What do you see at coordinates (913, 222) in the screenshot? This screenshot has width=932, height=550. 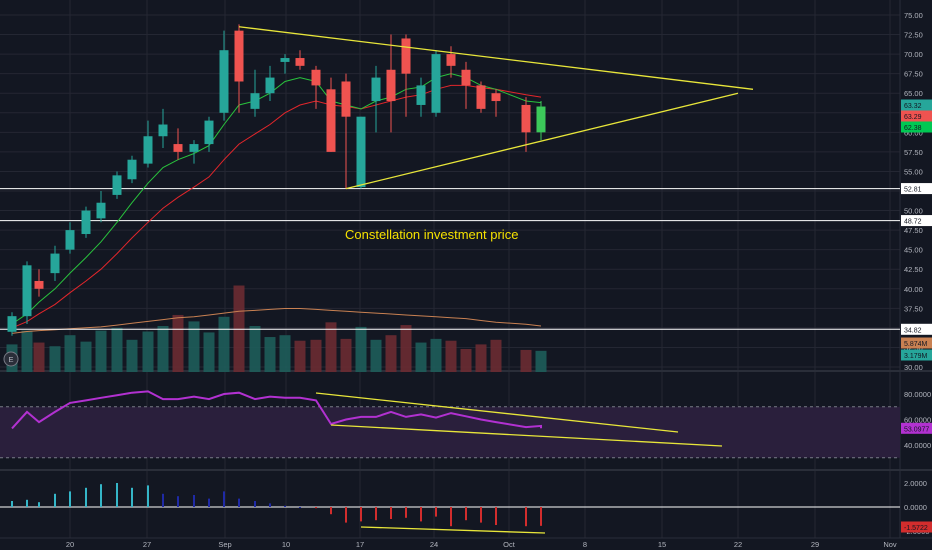 I see `badge-level-2-label: 48.72` at bounding box center [913, 222].